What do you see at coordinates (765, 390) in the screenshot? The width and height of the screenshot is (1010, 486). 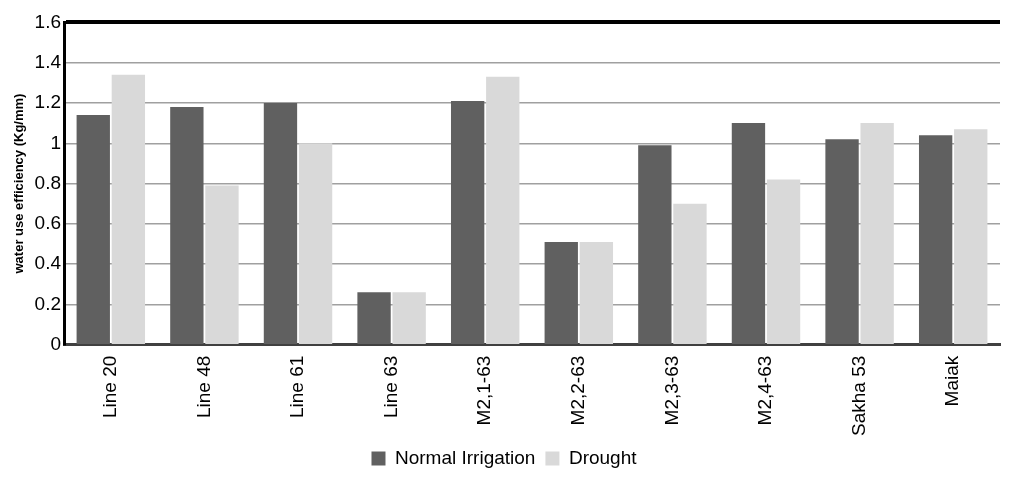 I see `x-tick-label: M2,4-63` at bounding box center [765, 390].